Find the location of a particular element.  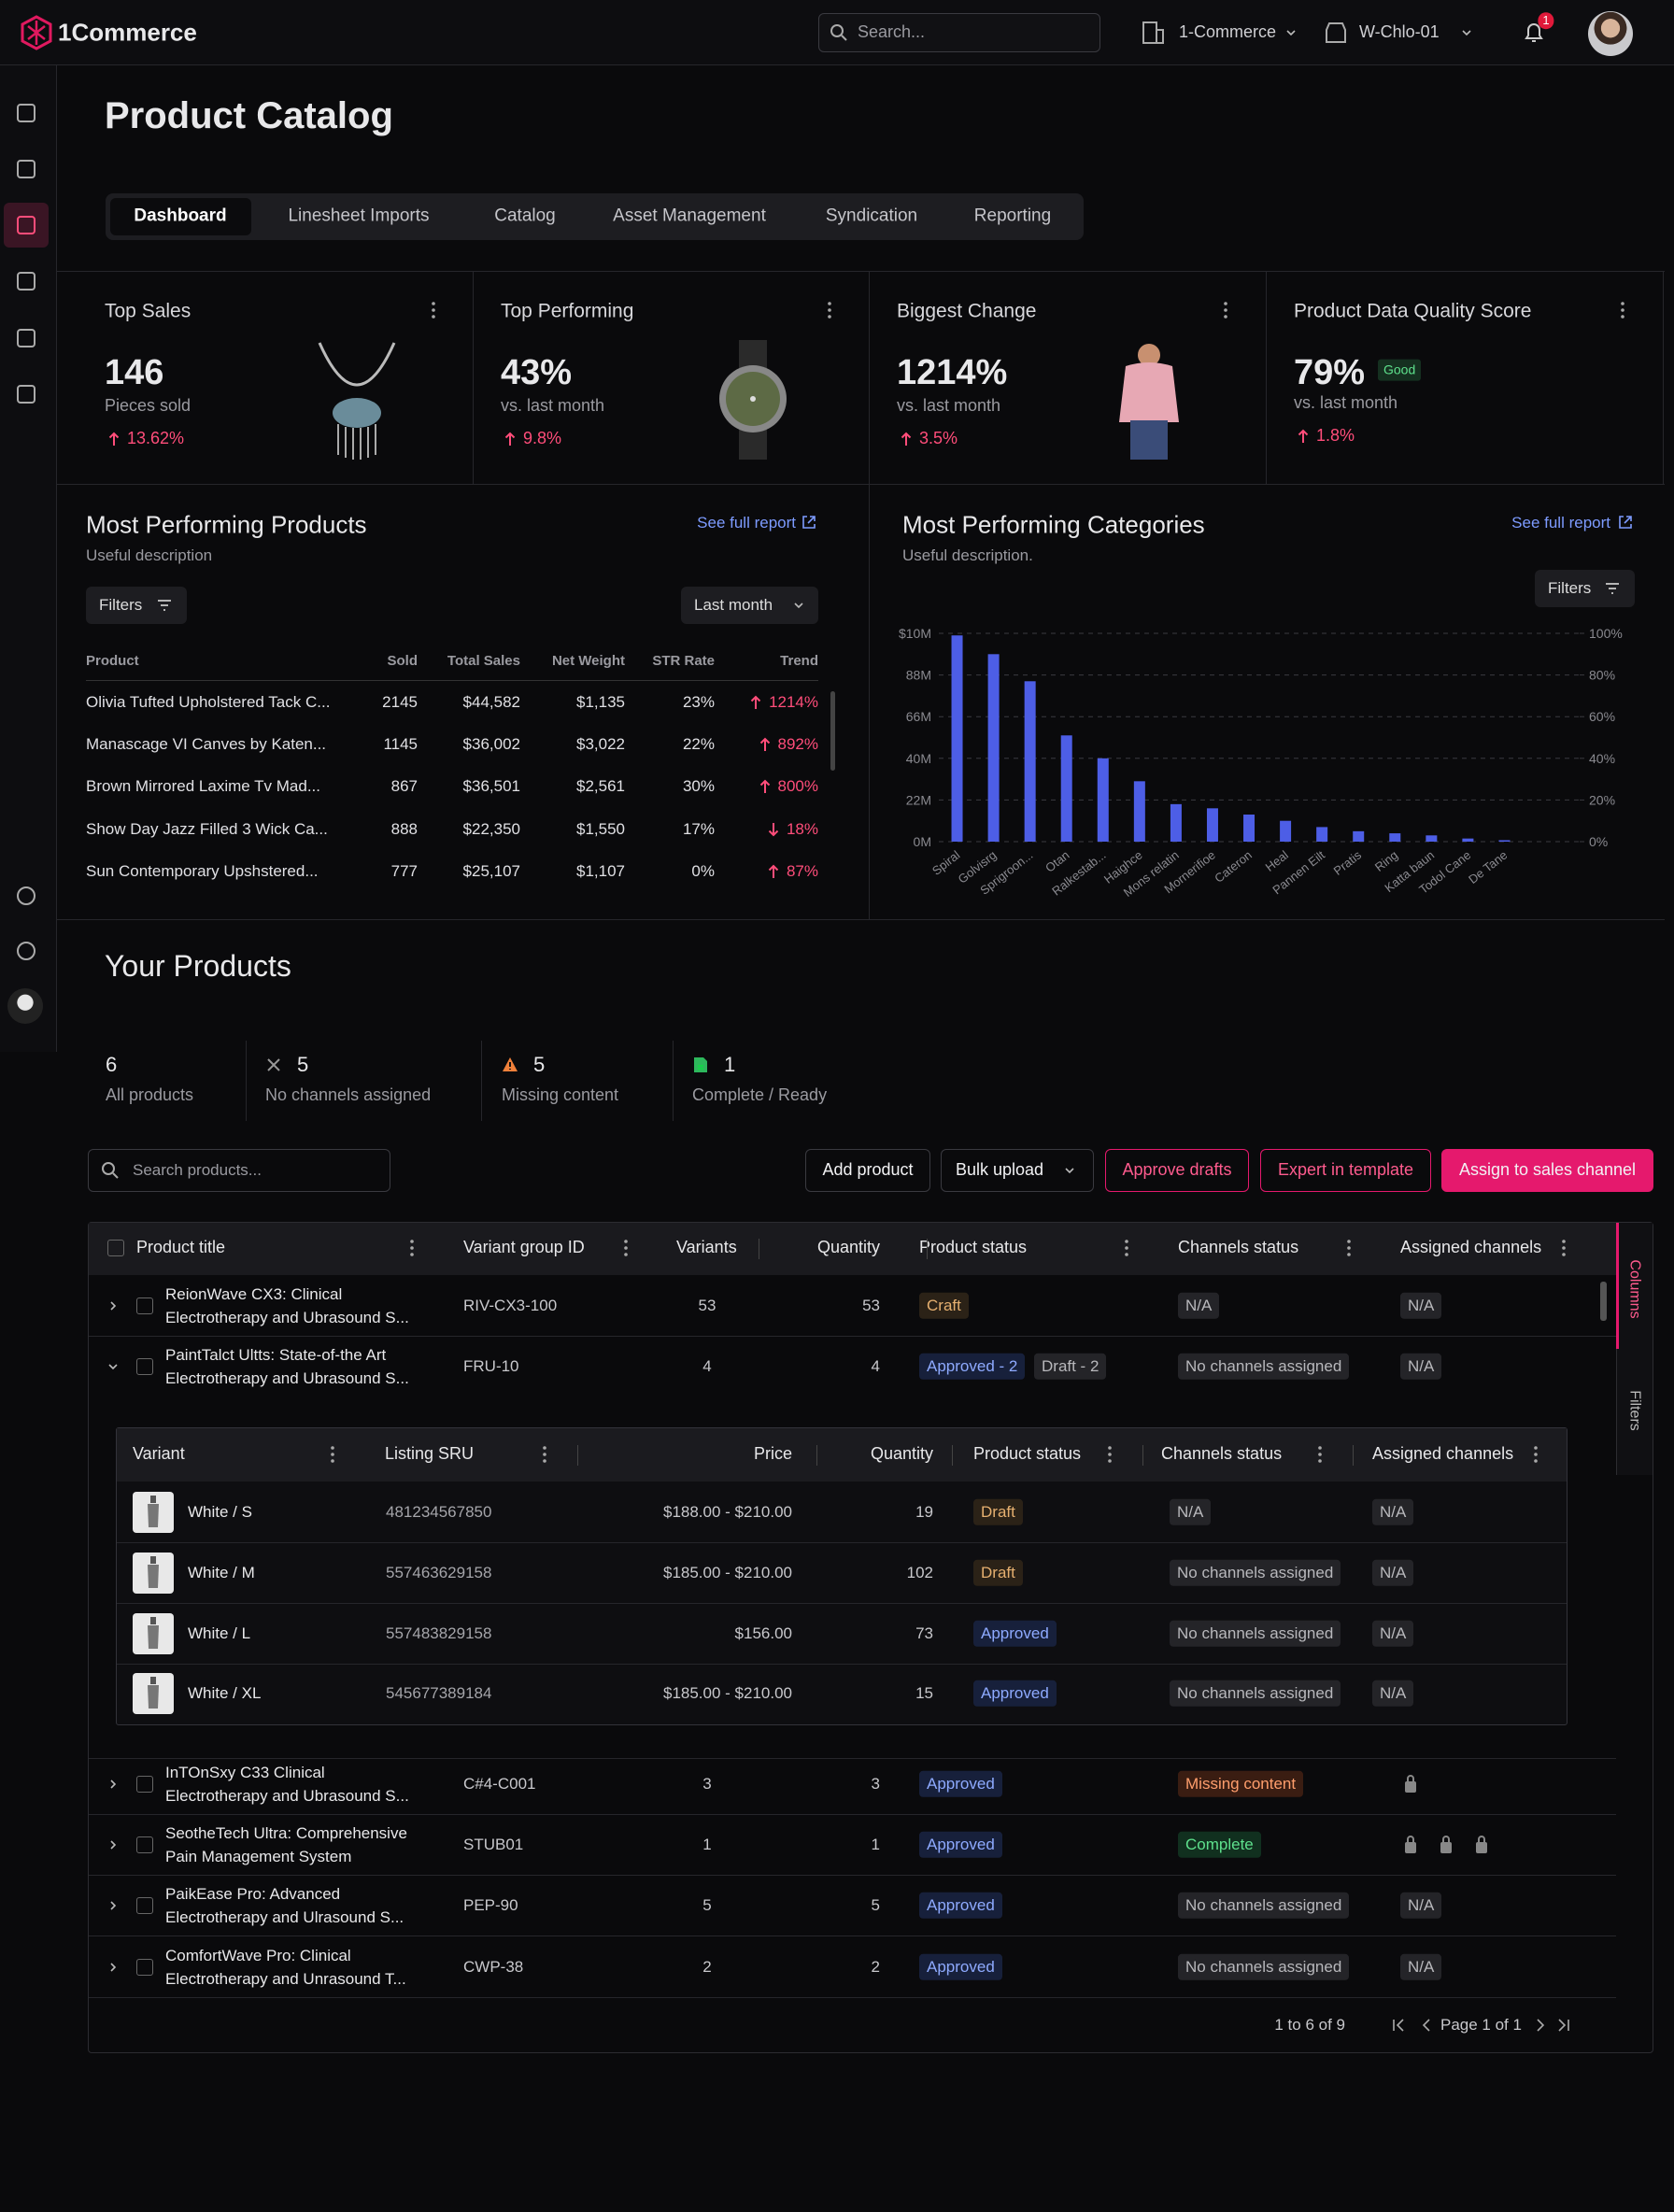

tab: Linesheet Imports is located at coordinates (359, 216).